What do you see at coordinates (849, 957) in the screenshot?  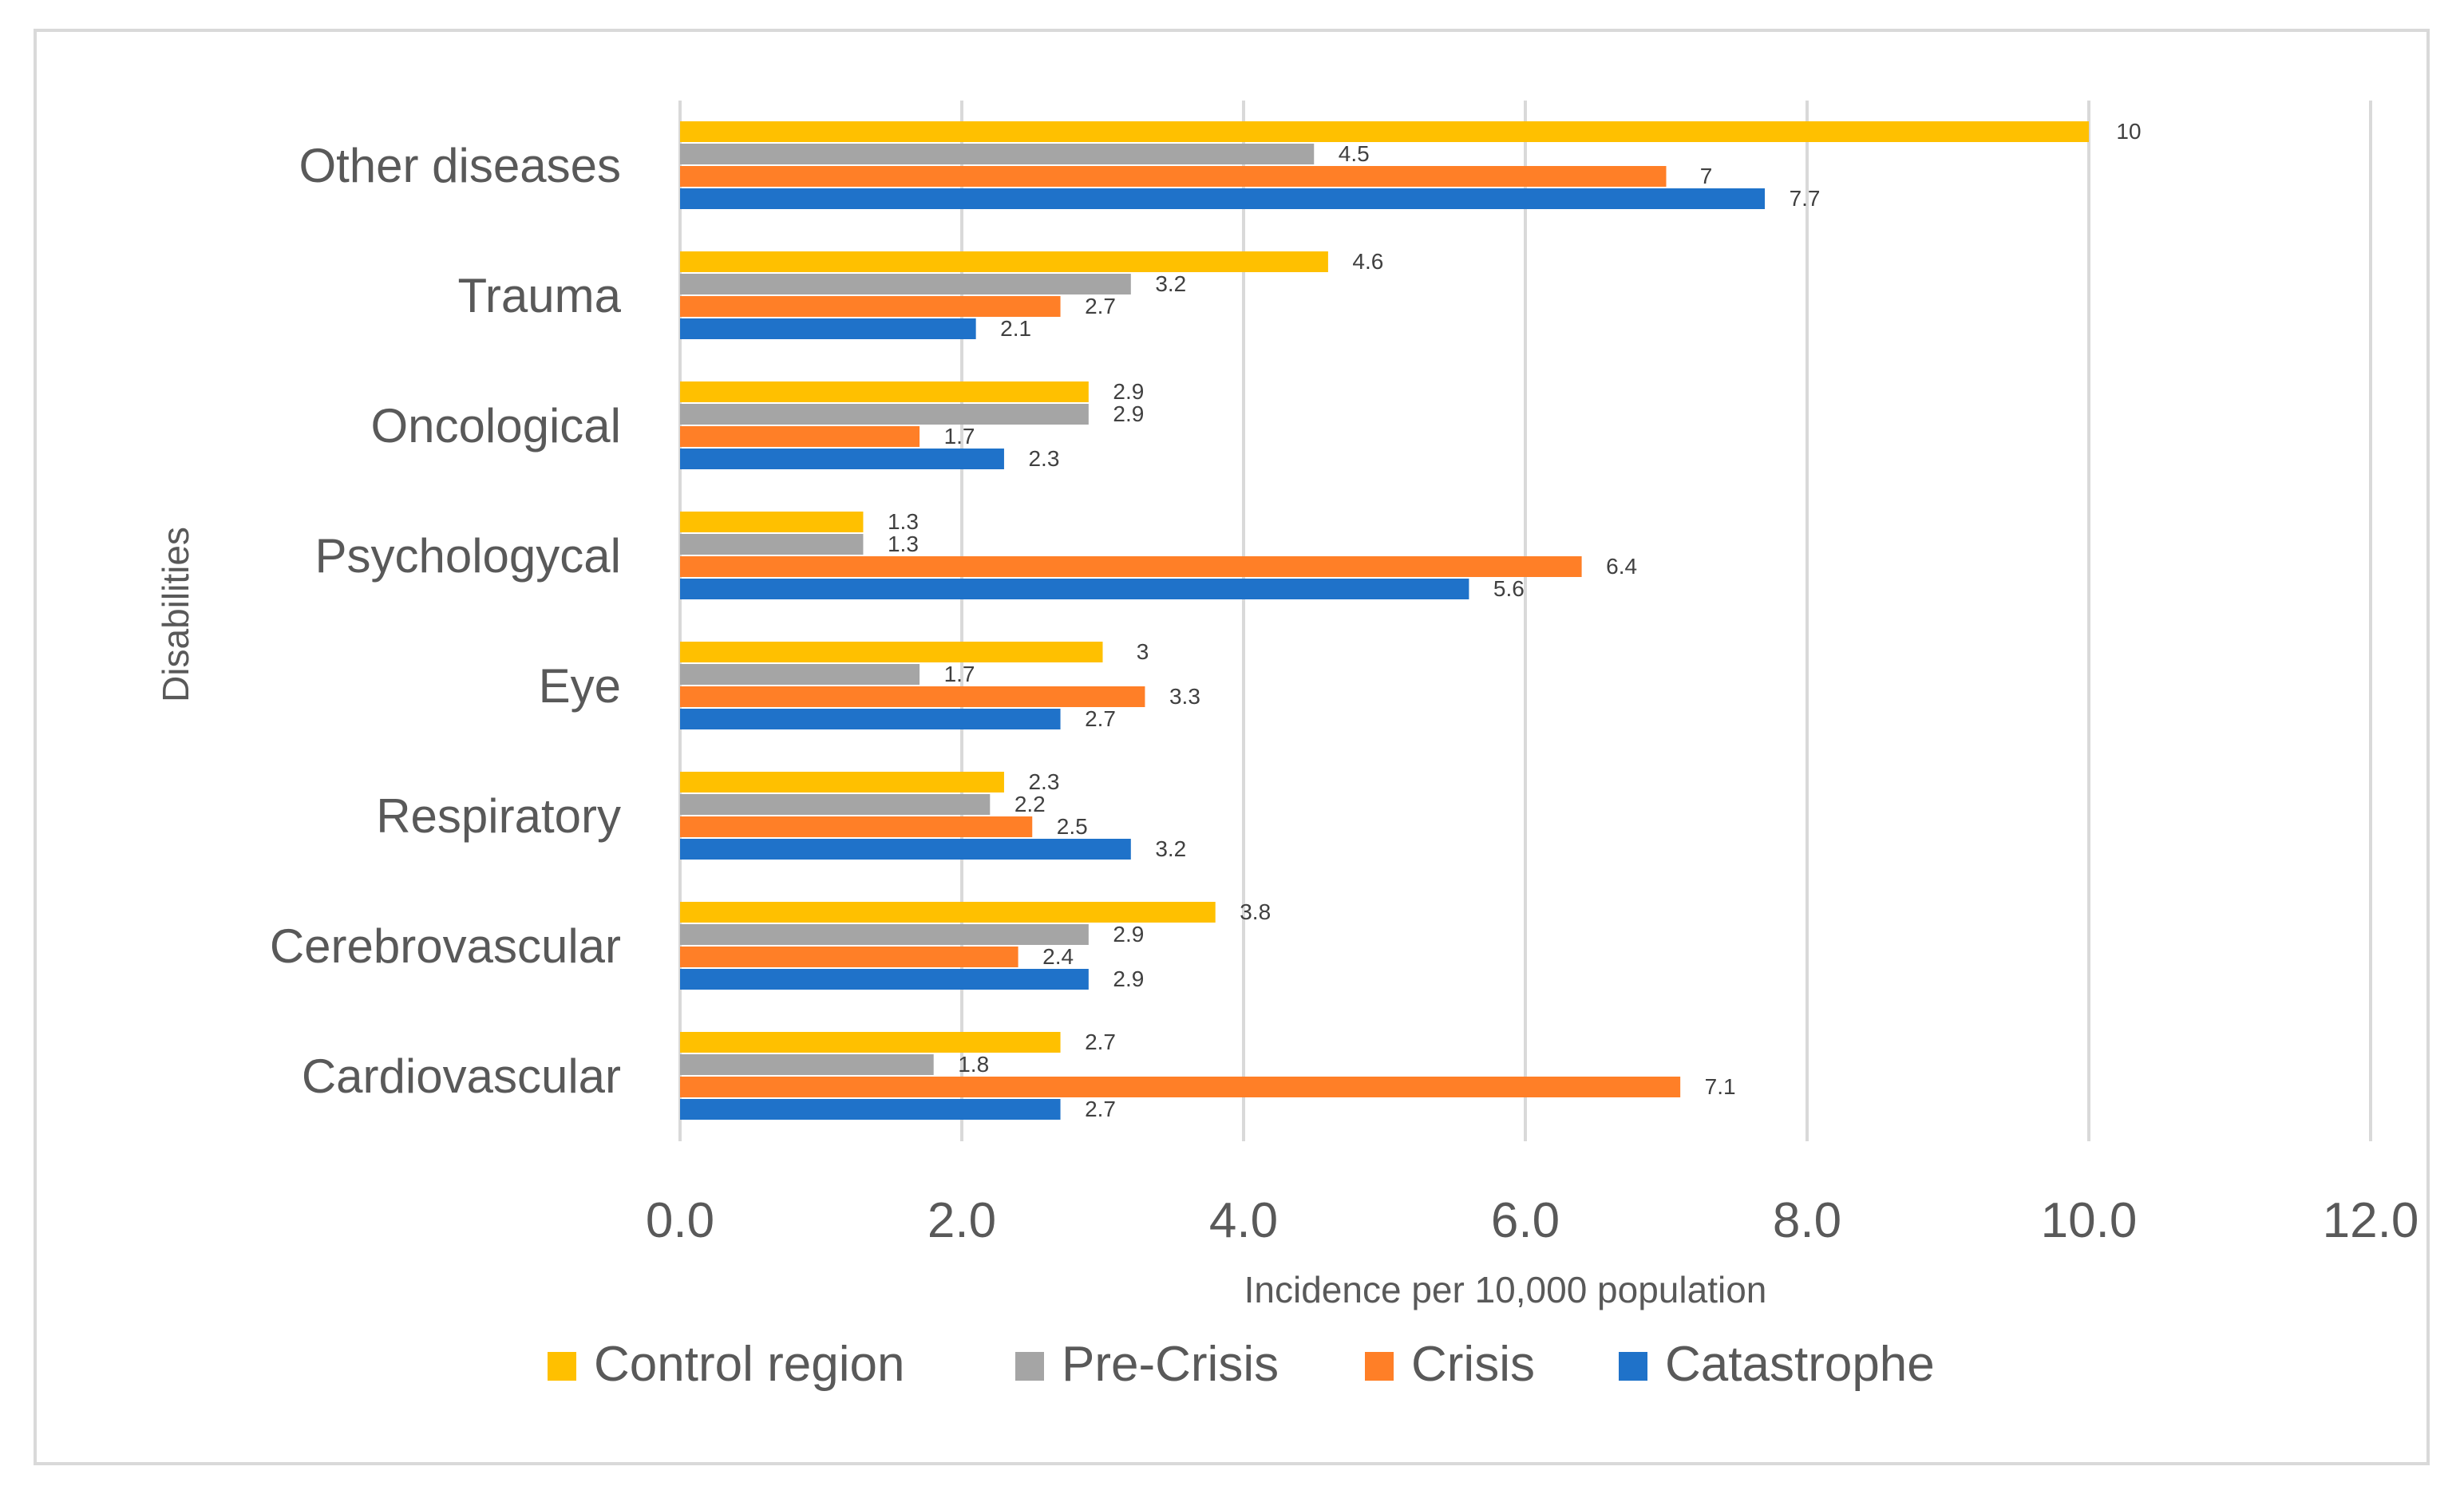 I see `bar-cerebrovascular-crisis` at bounding box center [849, 957].